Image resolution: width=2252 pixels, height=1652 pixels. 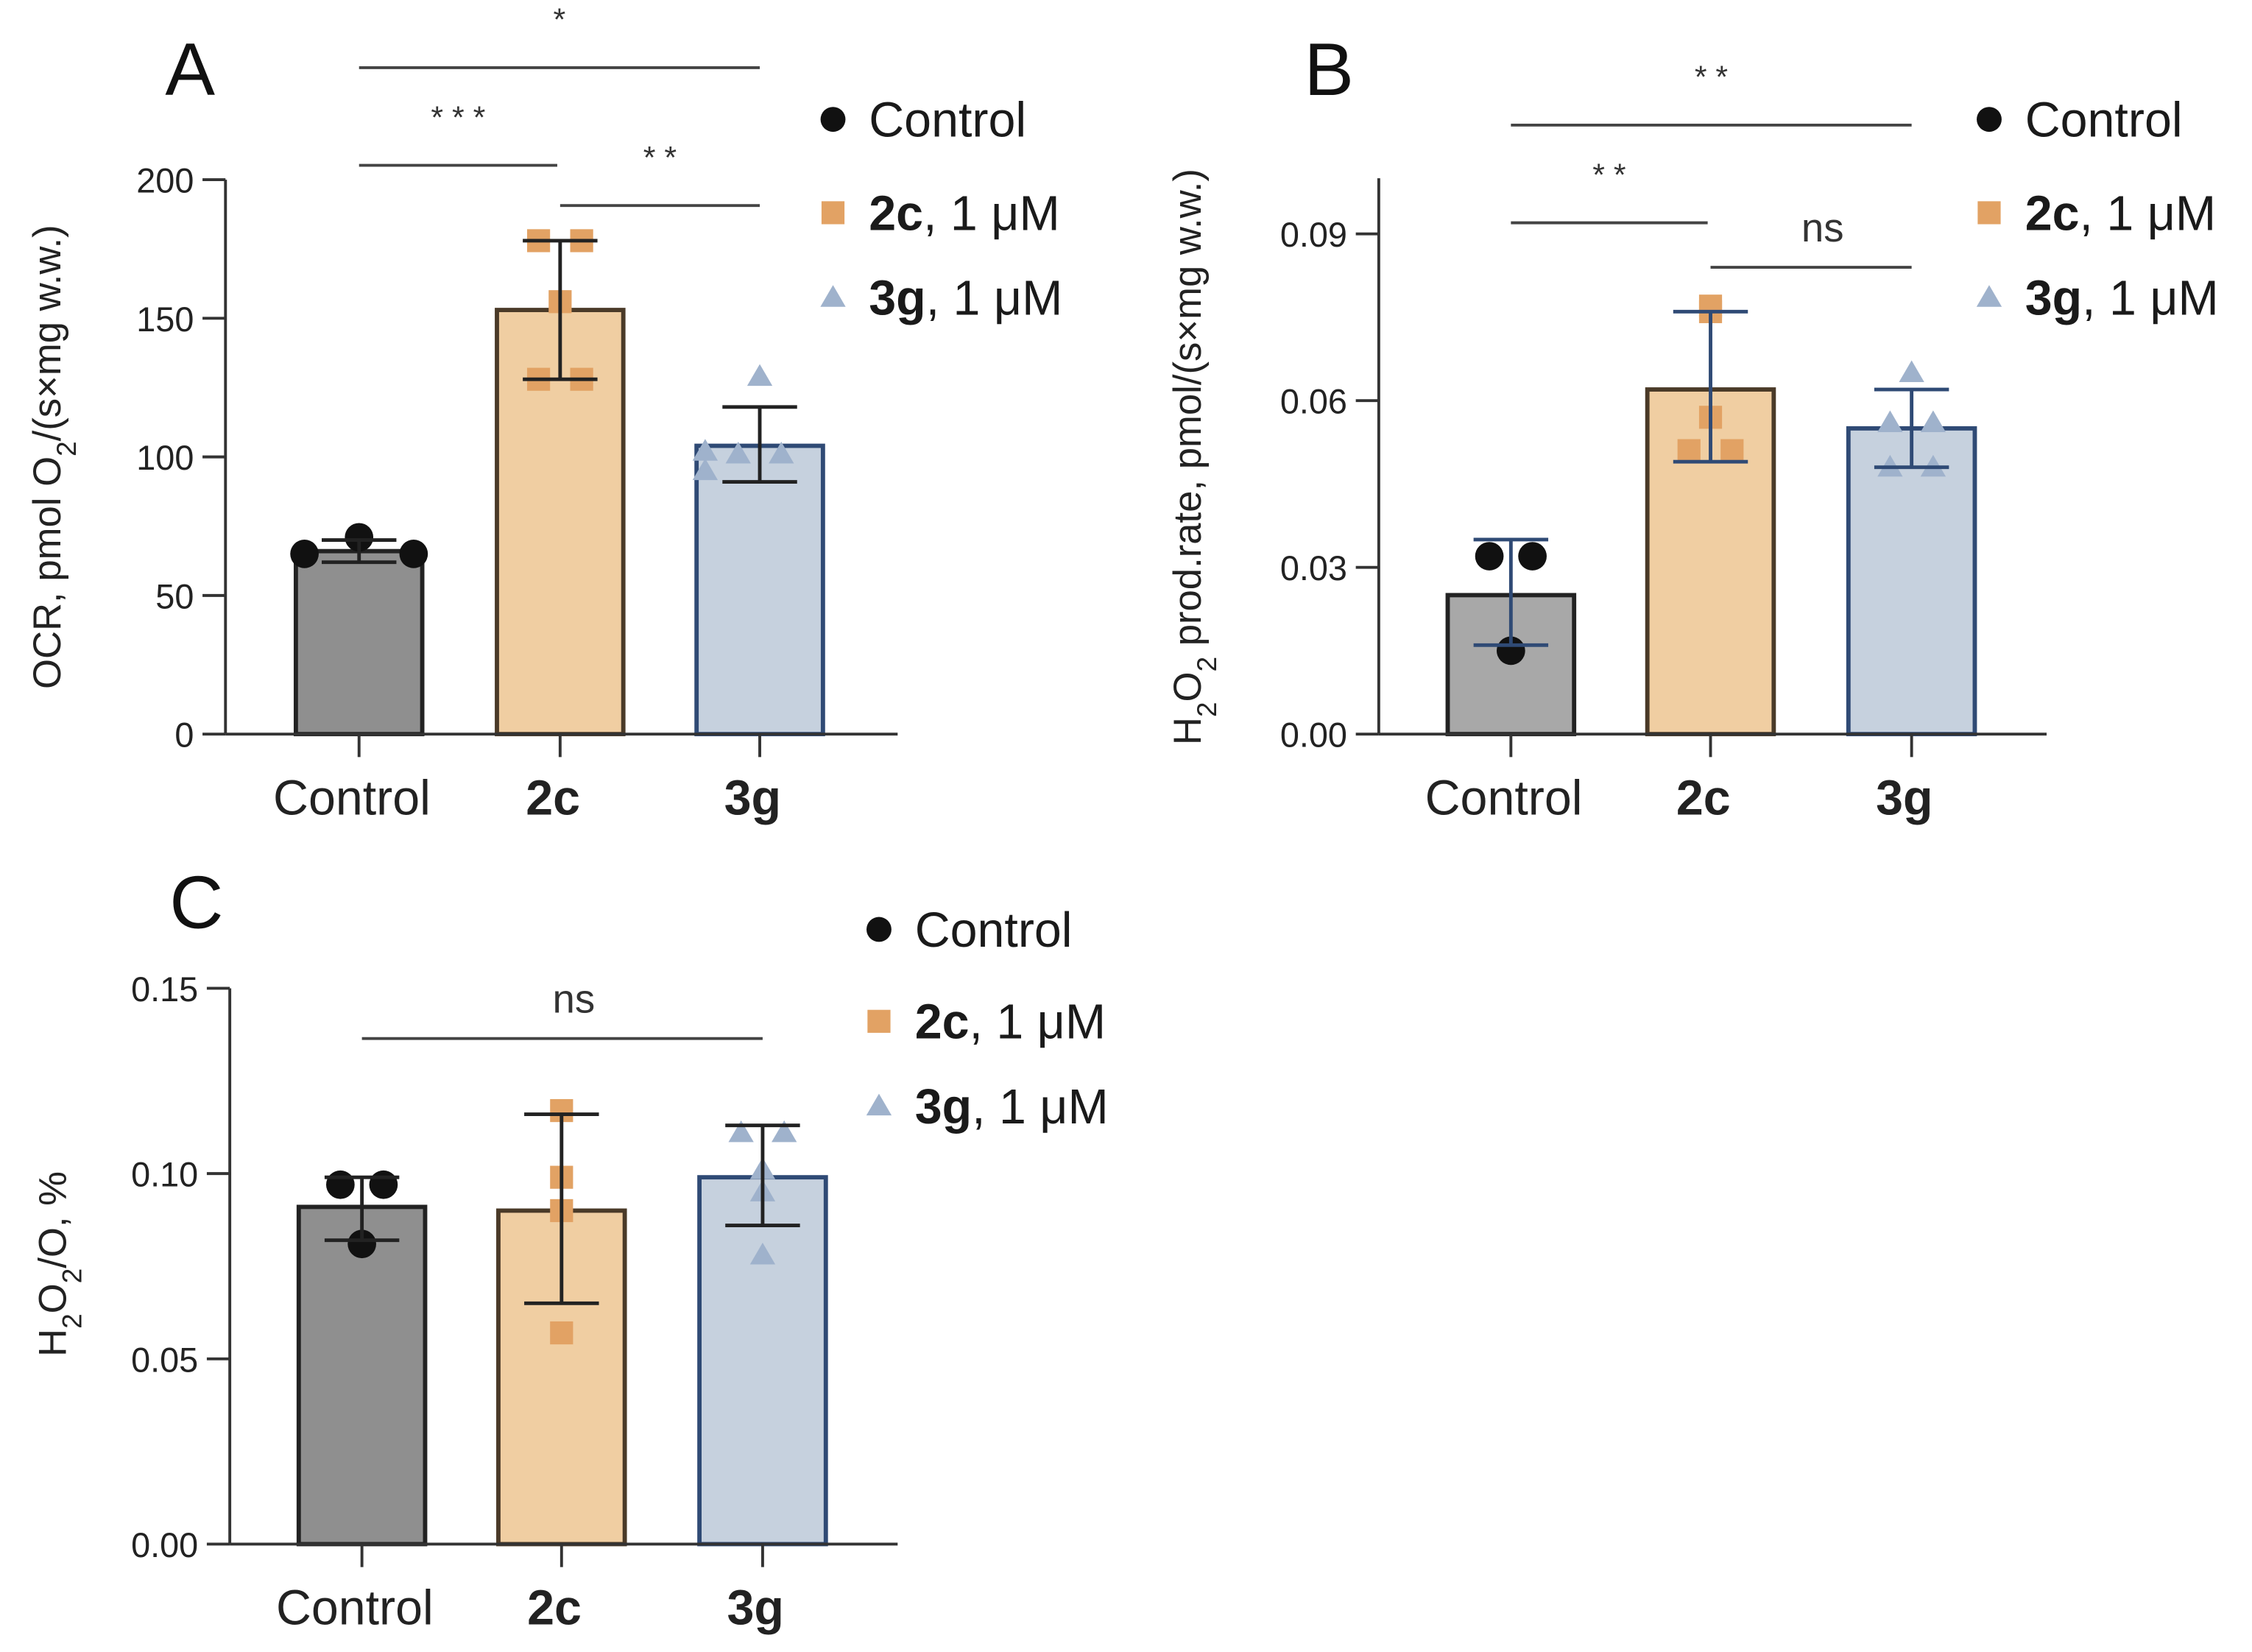 What do you see at coordinates (1329, 69) in the screenshot?
I see `panel-letter: B` at bounding box center [1329, 69].